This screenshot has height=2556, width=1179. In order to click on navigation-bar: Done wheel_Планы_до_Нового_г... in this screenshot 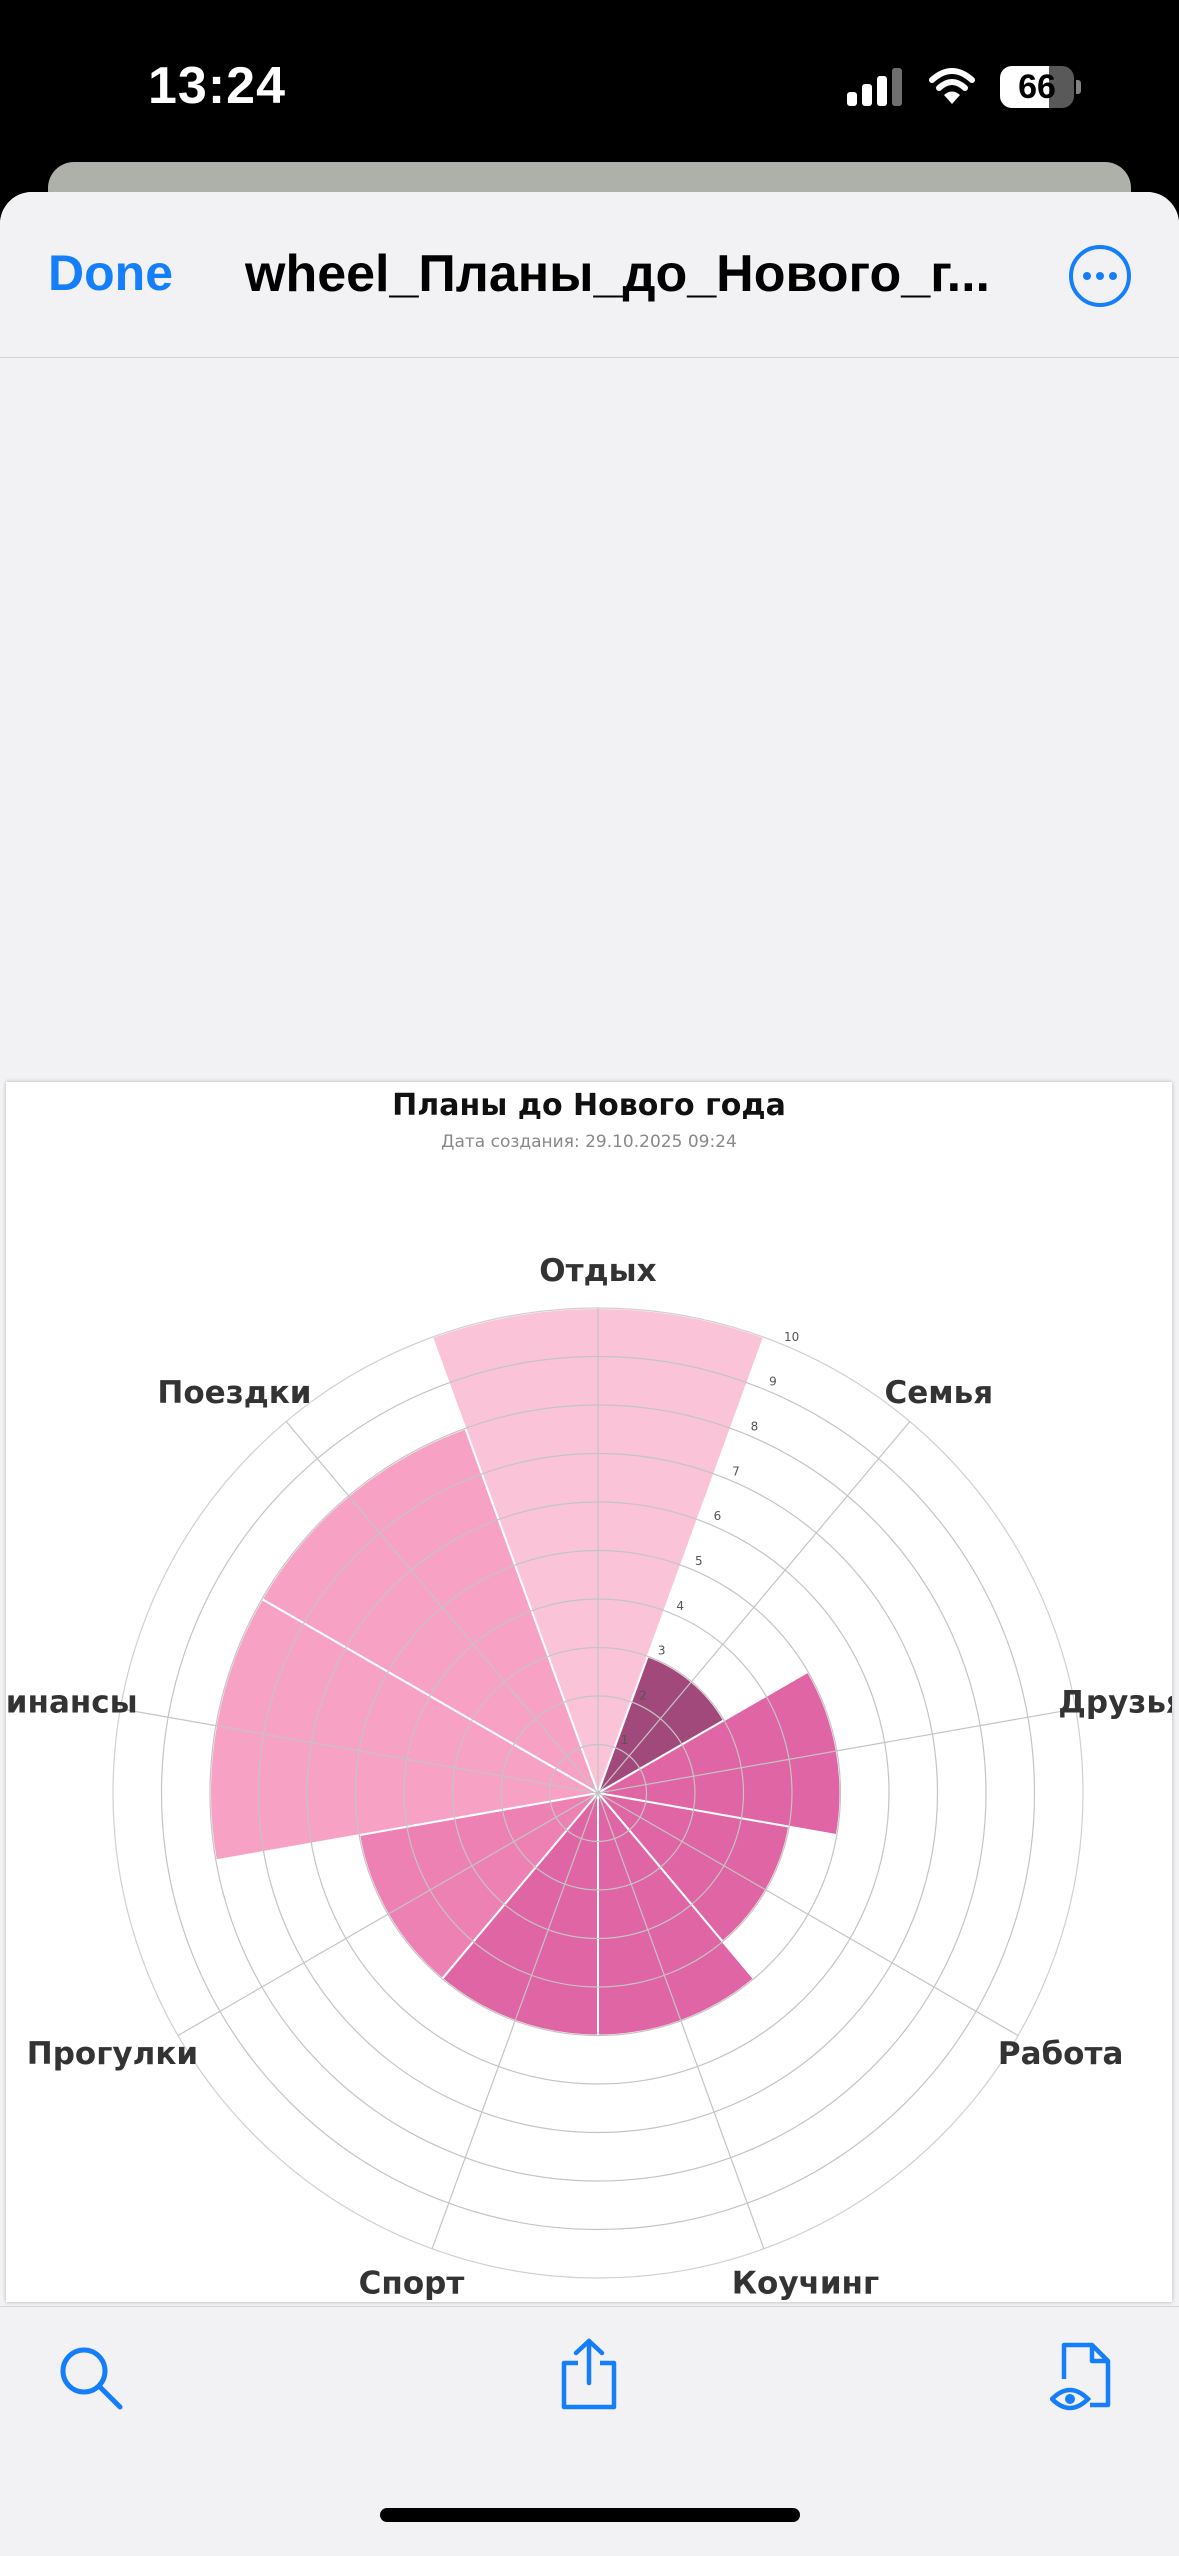, I will do `click(589, 275)`.